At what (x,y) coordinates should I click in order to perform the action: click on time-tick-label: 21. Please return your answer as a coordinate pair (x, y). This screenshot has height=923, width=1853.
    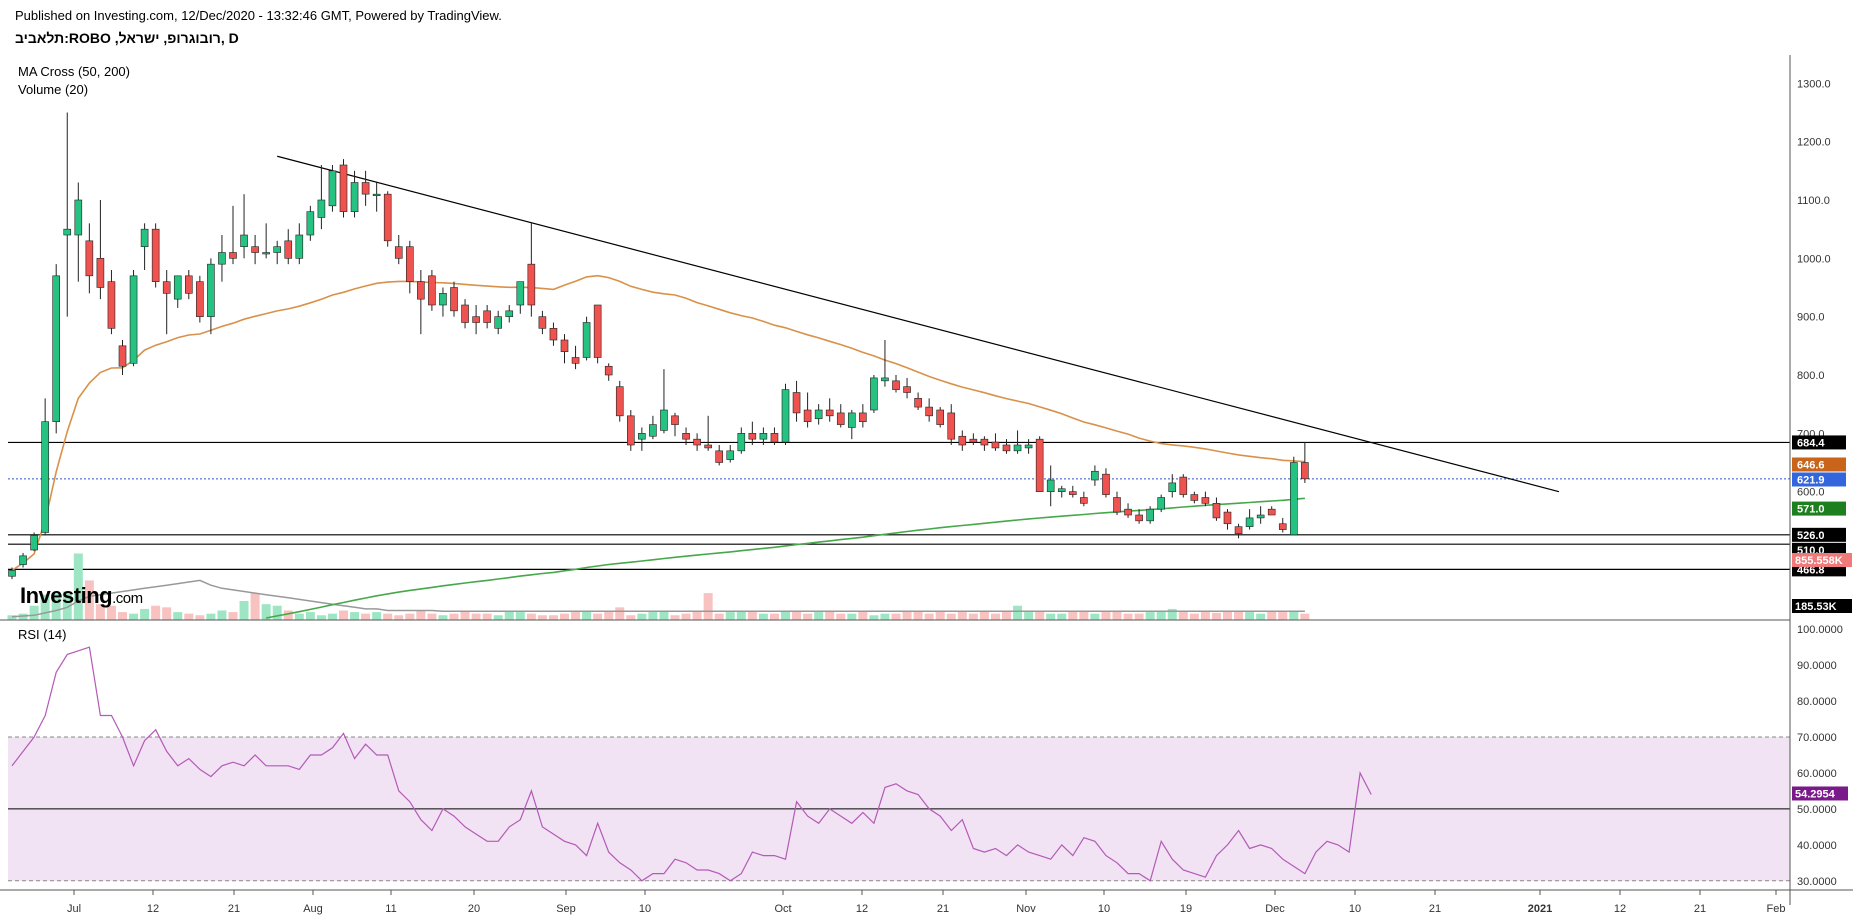
    Looking at the image, I should click on (234, 909).